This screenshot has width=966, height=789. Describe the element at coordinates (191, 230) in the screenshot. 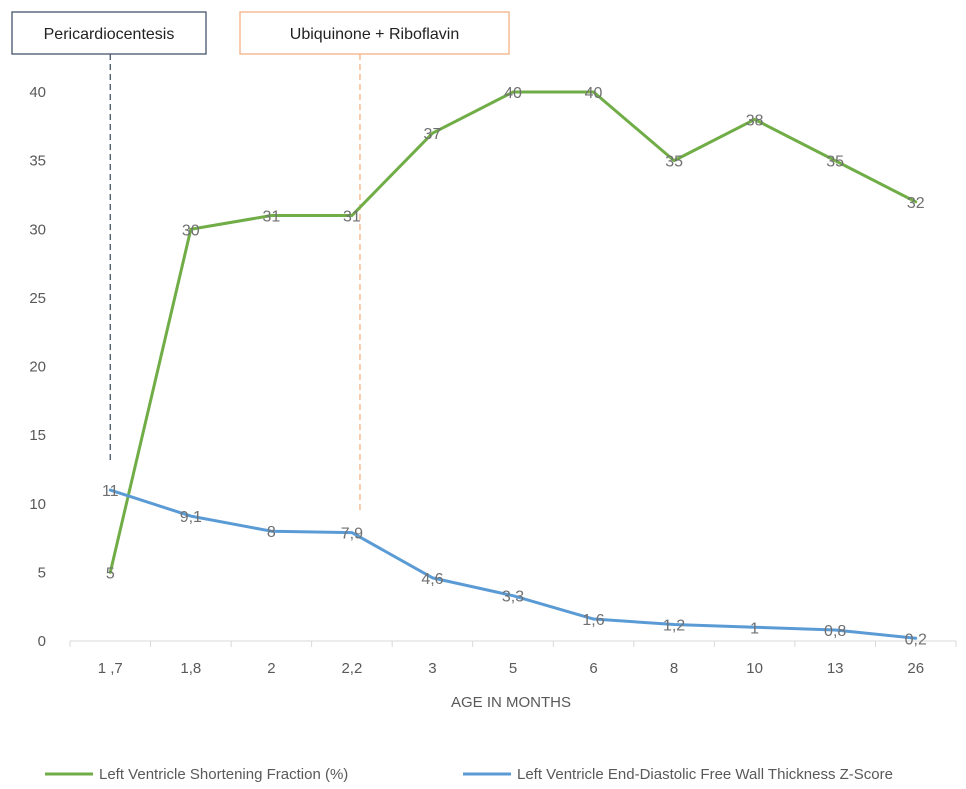

I see `data-label: 30` at that location.